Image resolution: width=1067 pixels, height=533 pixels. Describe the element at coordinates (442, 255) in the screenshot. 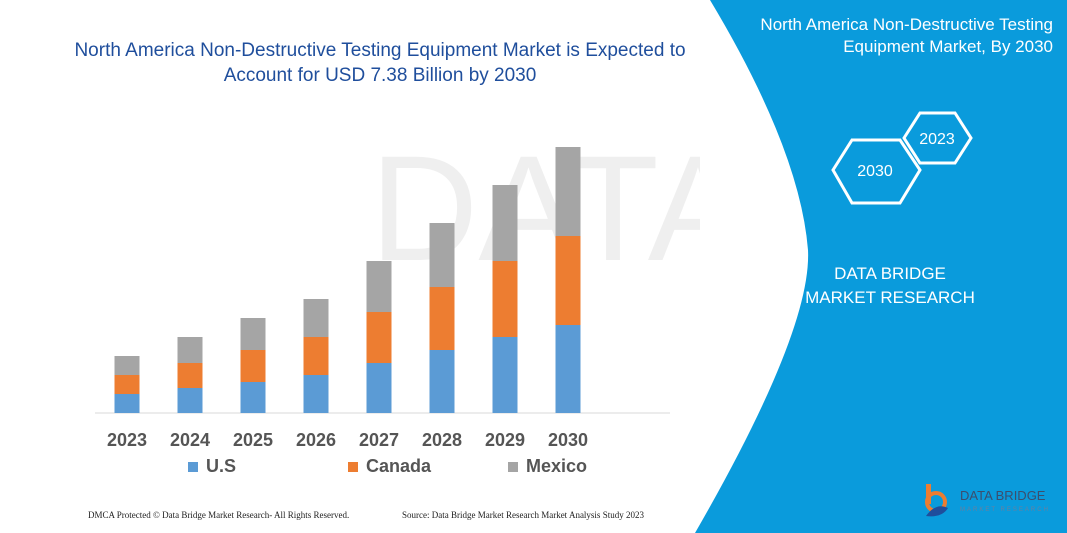

I see `bar-mexico-2028` at that location.